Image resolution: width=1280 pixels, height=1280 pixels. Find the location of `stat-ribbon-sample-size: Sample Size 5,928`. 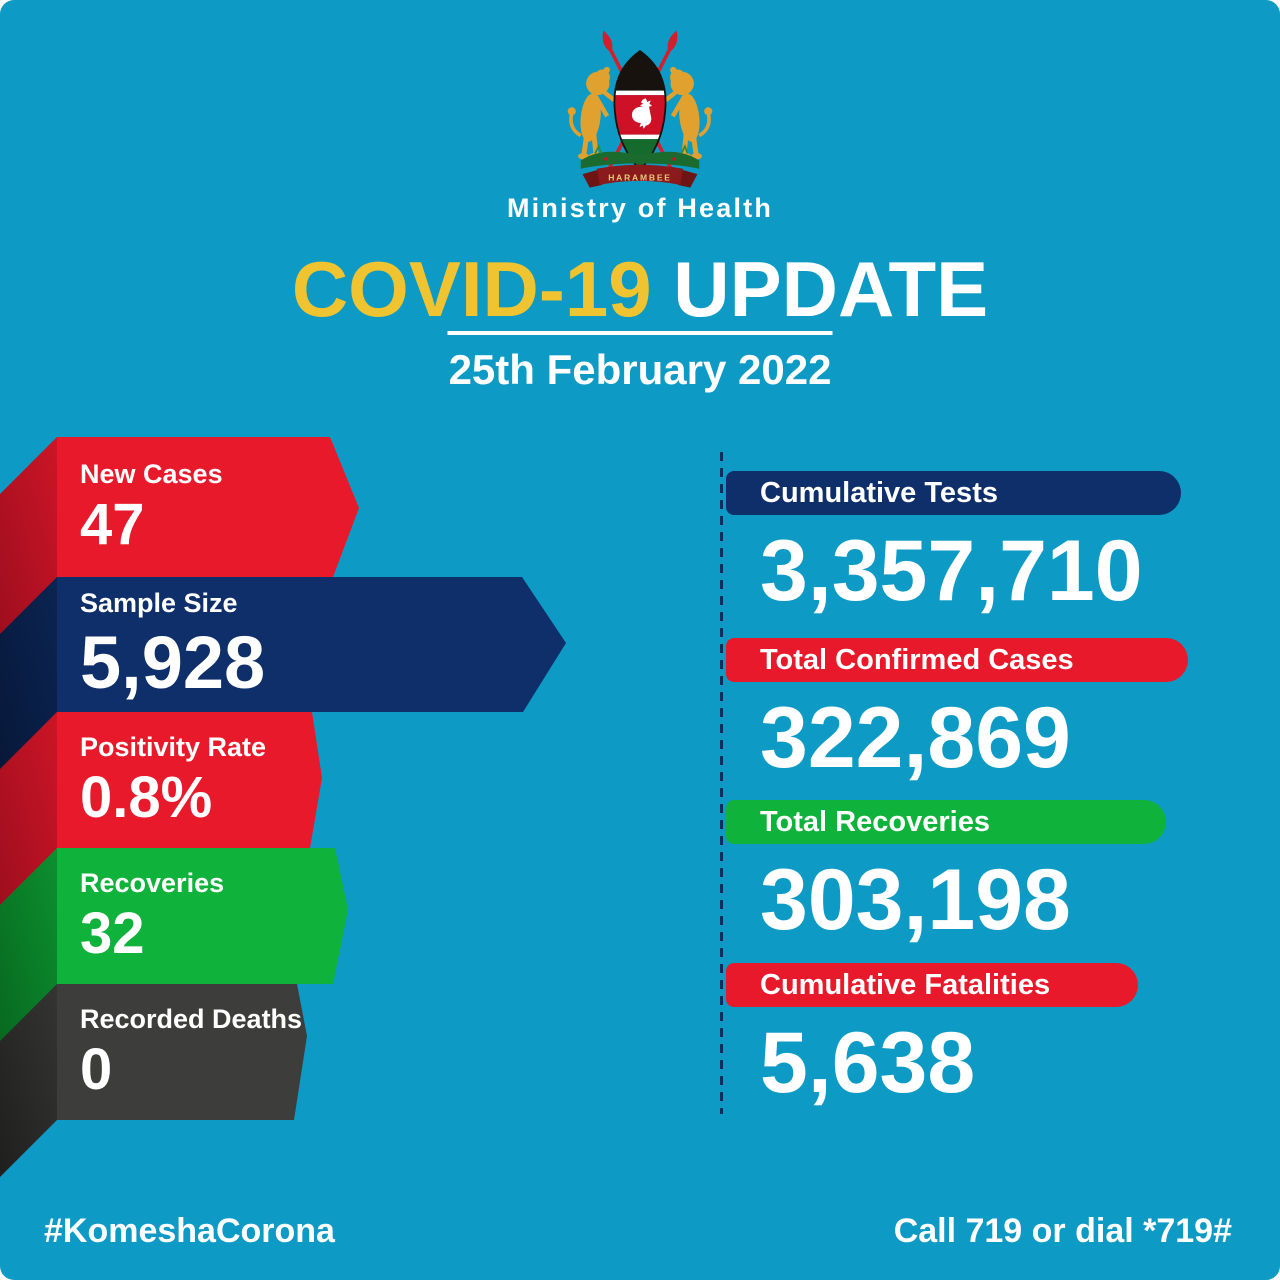

stat-ribbon-sample-size: Sample Size 5,928 is located at coordinates (311, 644).